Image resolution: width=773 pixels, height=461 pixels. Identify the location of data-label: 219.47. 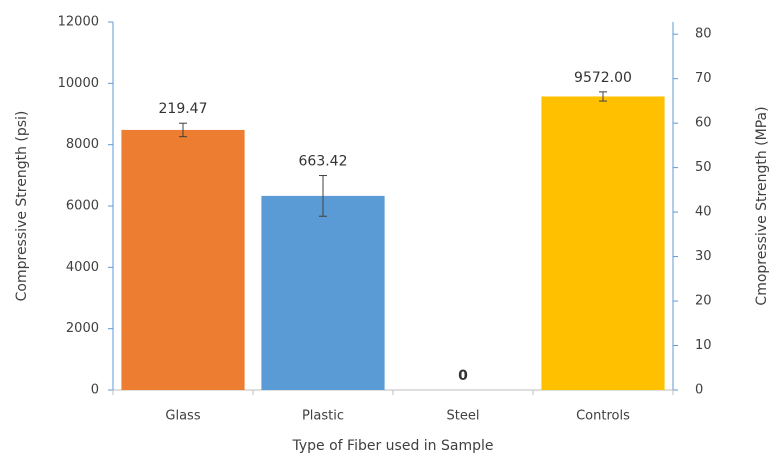
(183, 109).